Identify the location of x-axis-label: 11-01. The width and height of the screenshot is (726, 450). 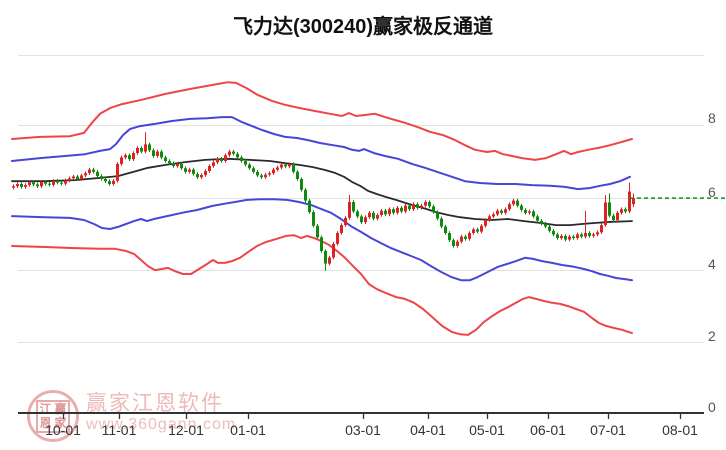
(119, 430).